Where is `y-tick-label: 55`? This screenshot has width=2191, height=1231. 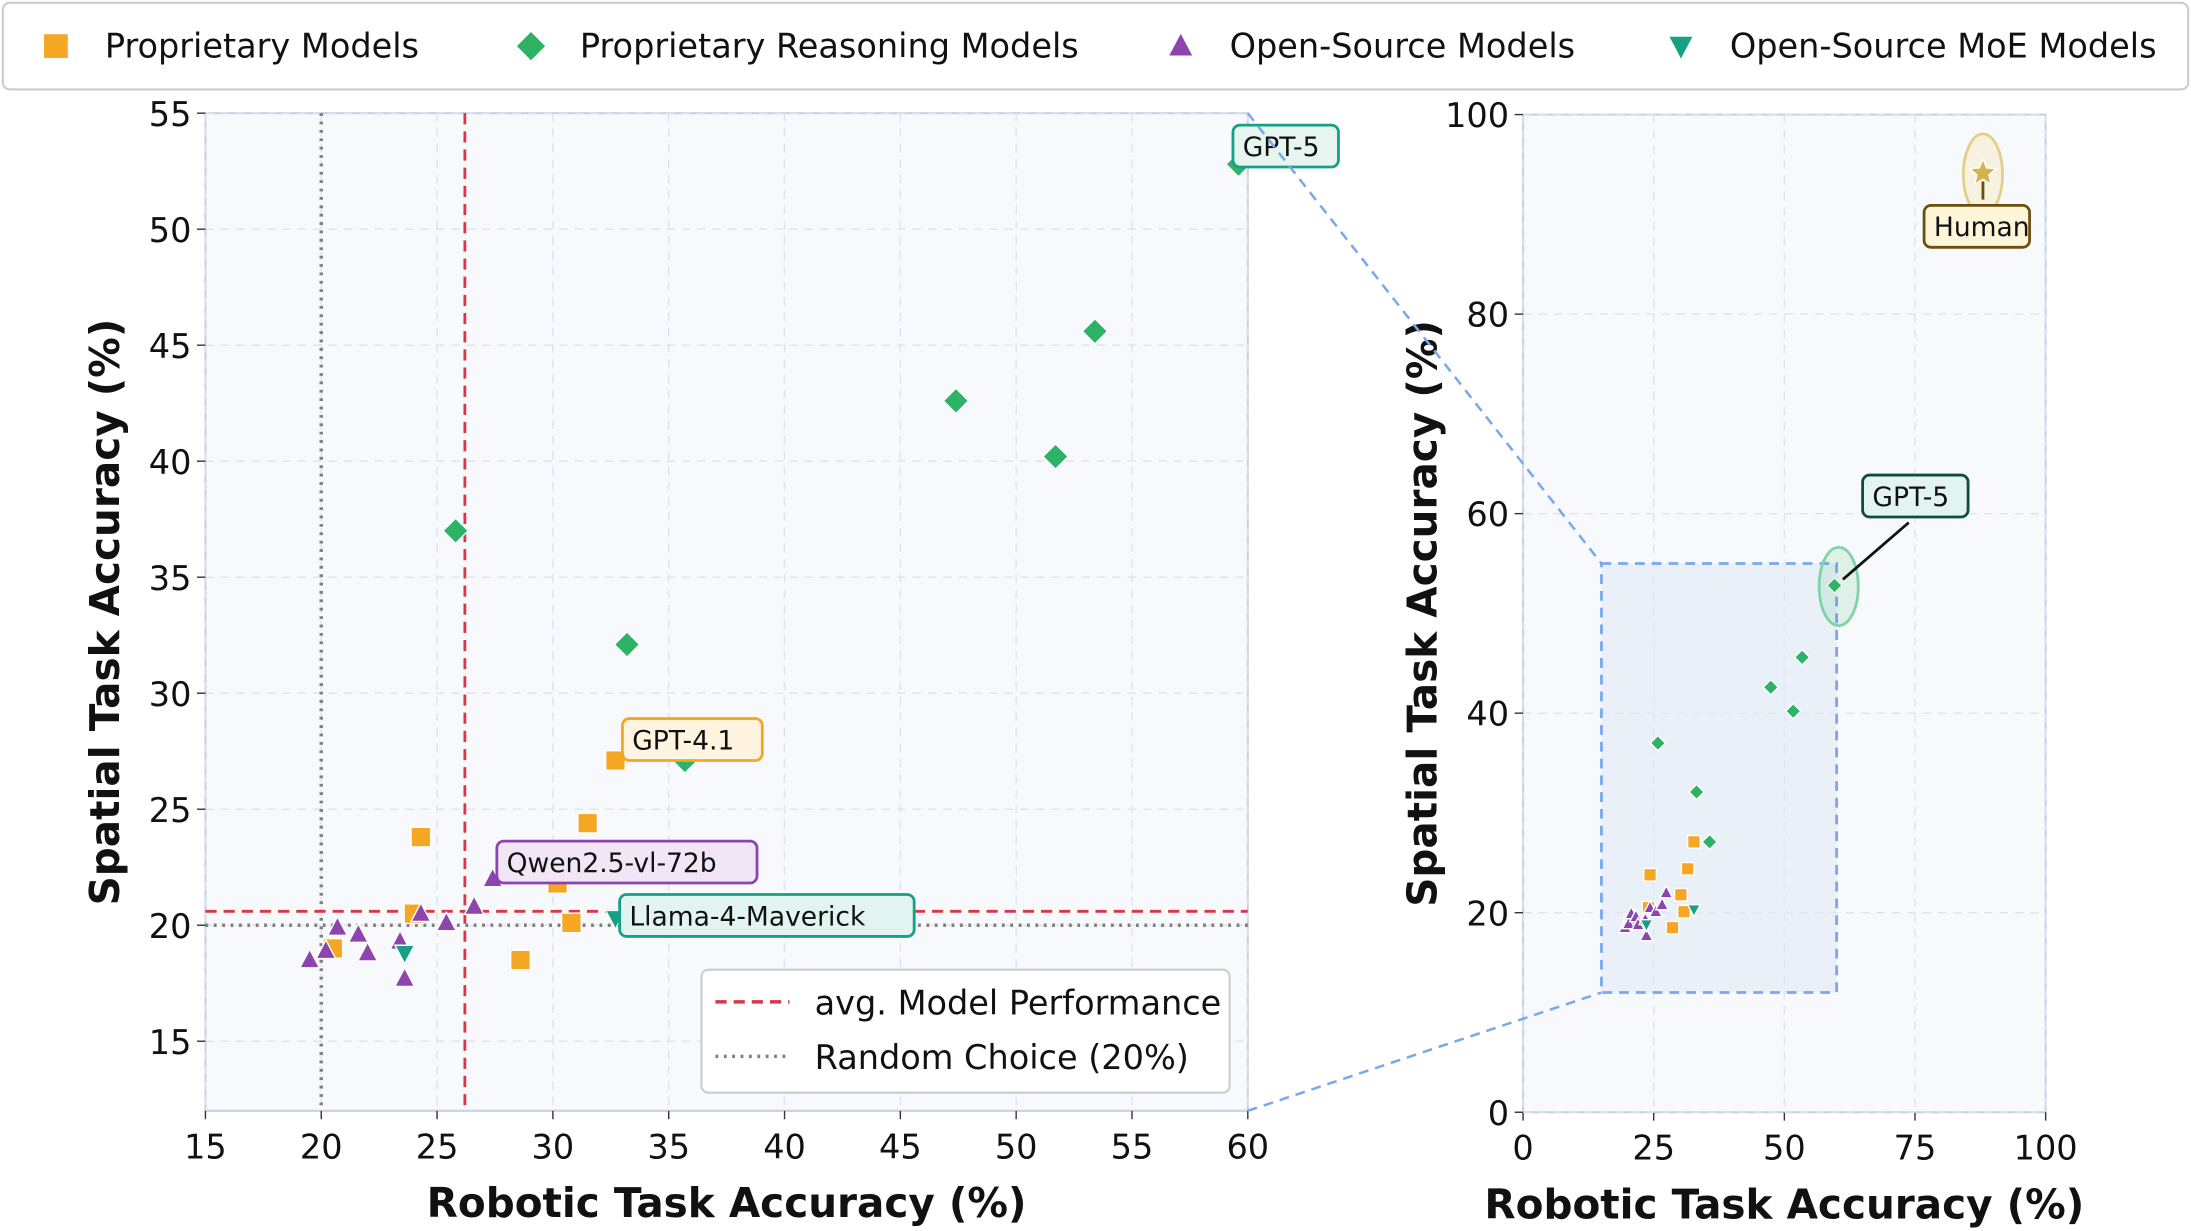 y-tick-label: 55 is located at coordinates (170, 114).